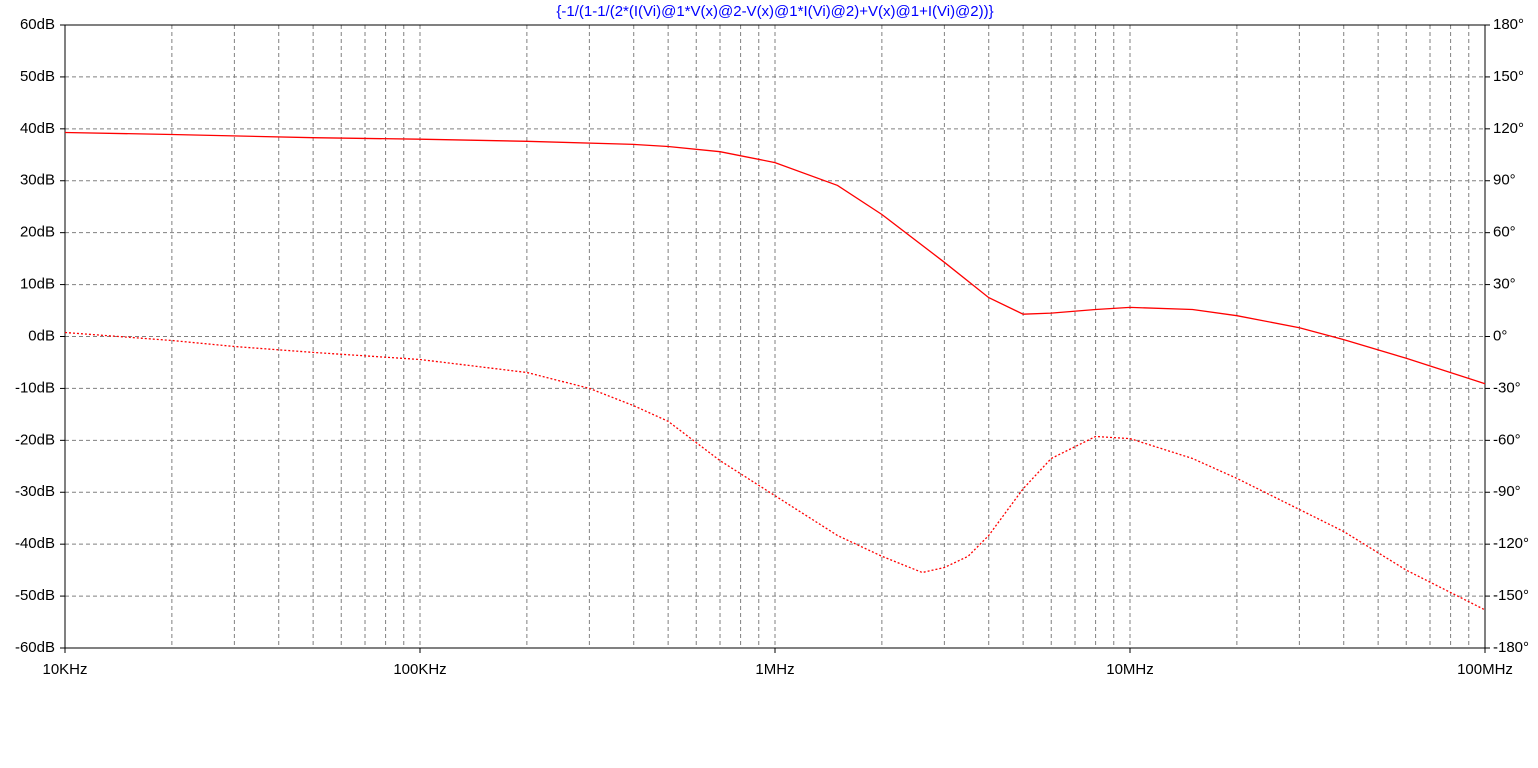  Describe the element at coordinates (37, 180) in the screenshot. I see `y-tick-label: 30dB` at that location.